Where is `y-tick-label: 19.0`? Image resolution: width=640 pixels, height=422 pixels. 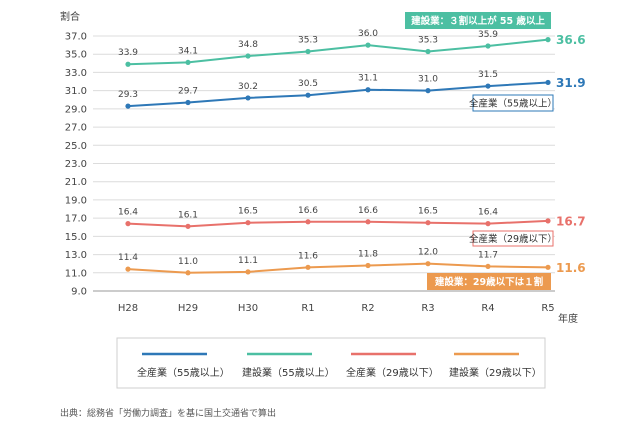
y-tick-label: 19.0 is located at coordinates (76, 200).